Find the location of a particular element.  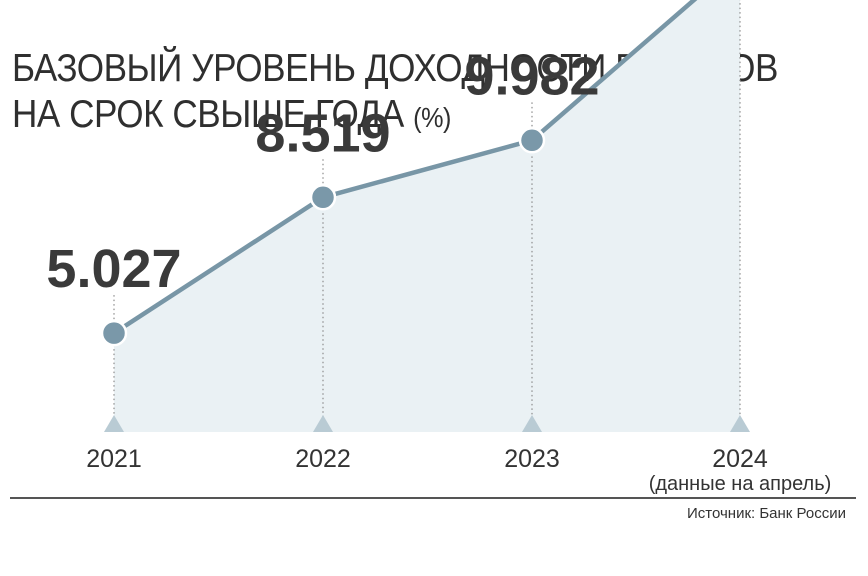

value-label-2022: 8.519 is located at coordinates (322, 133).